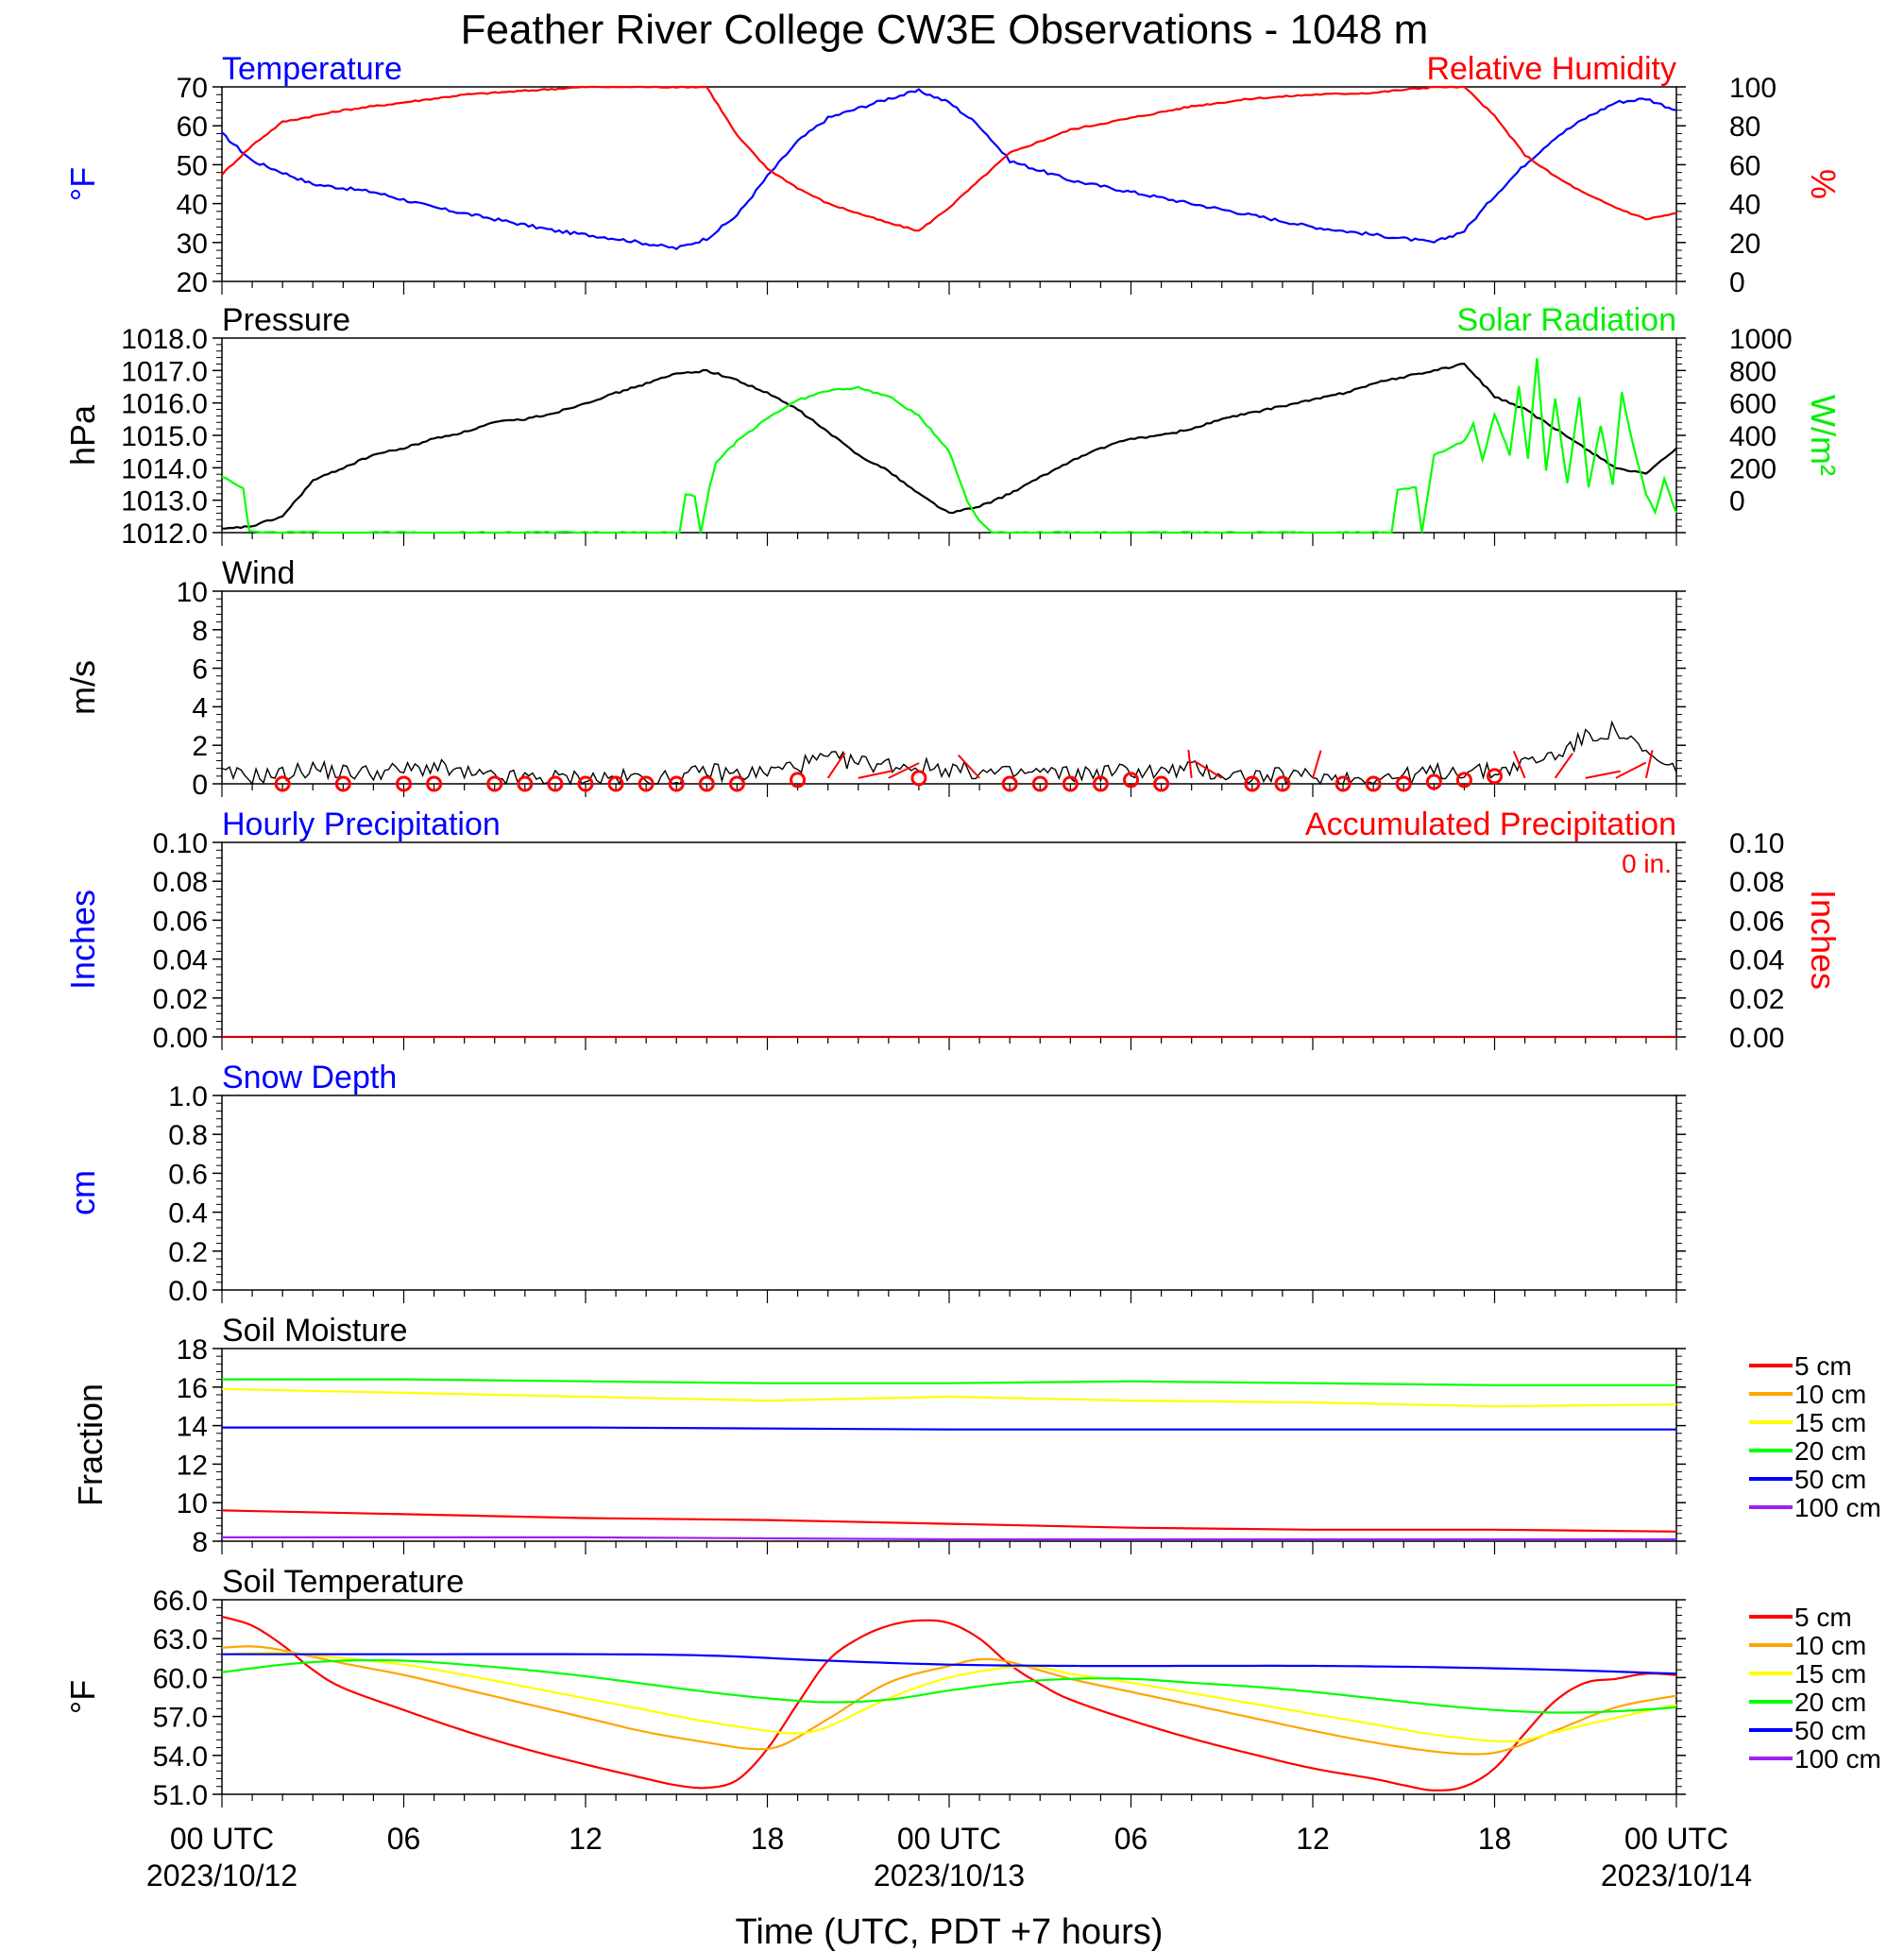 This screenshot has width=1904, height=1952. What do you see at coordinates (164, 371) in the screenshot?
I see `y-tick-label: 1017.0` at bounding box center [164, 371].